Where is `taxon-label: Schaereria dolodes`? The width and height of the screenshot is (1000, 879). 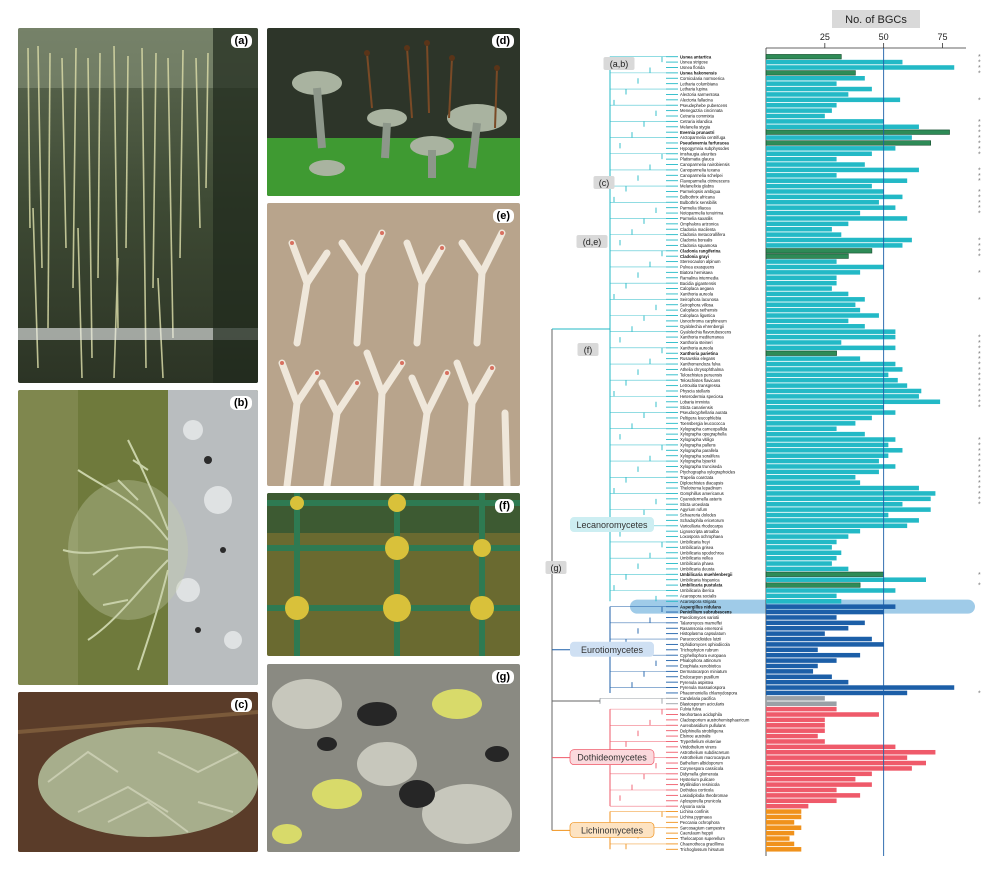
taxon-label: Schaereria dolodes is located at coordinates (698, 515).